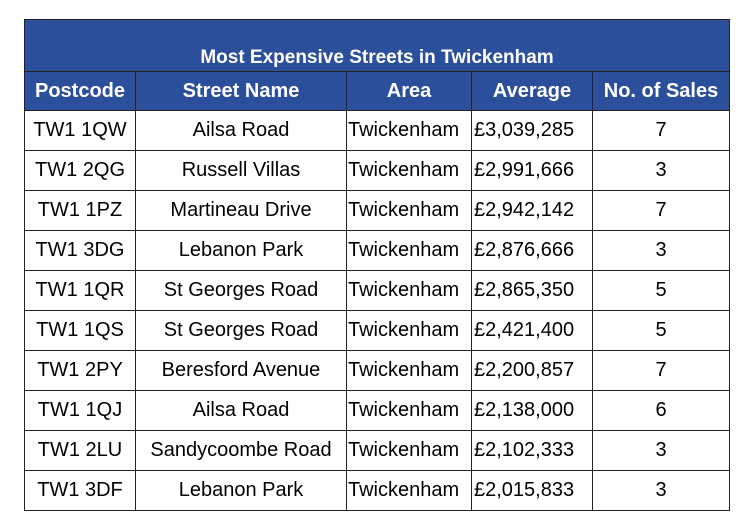  I want to click on column-header-no-of-sales: No. of Sales, so click(661, 91).